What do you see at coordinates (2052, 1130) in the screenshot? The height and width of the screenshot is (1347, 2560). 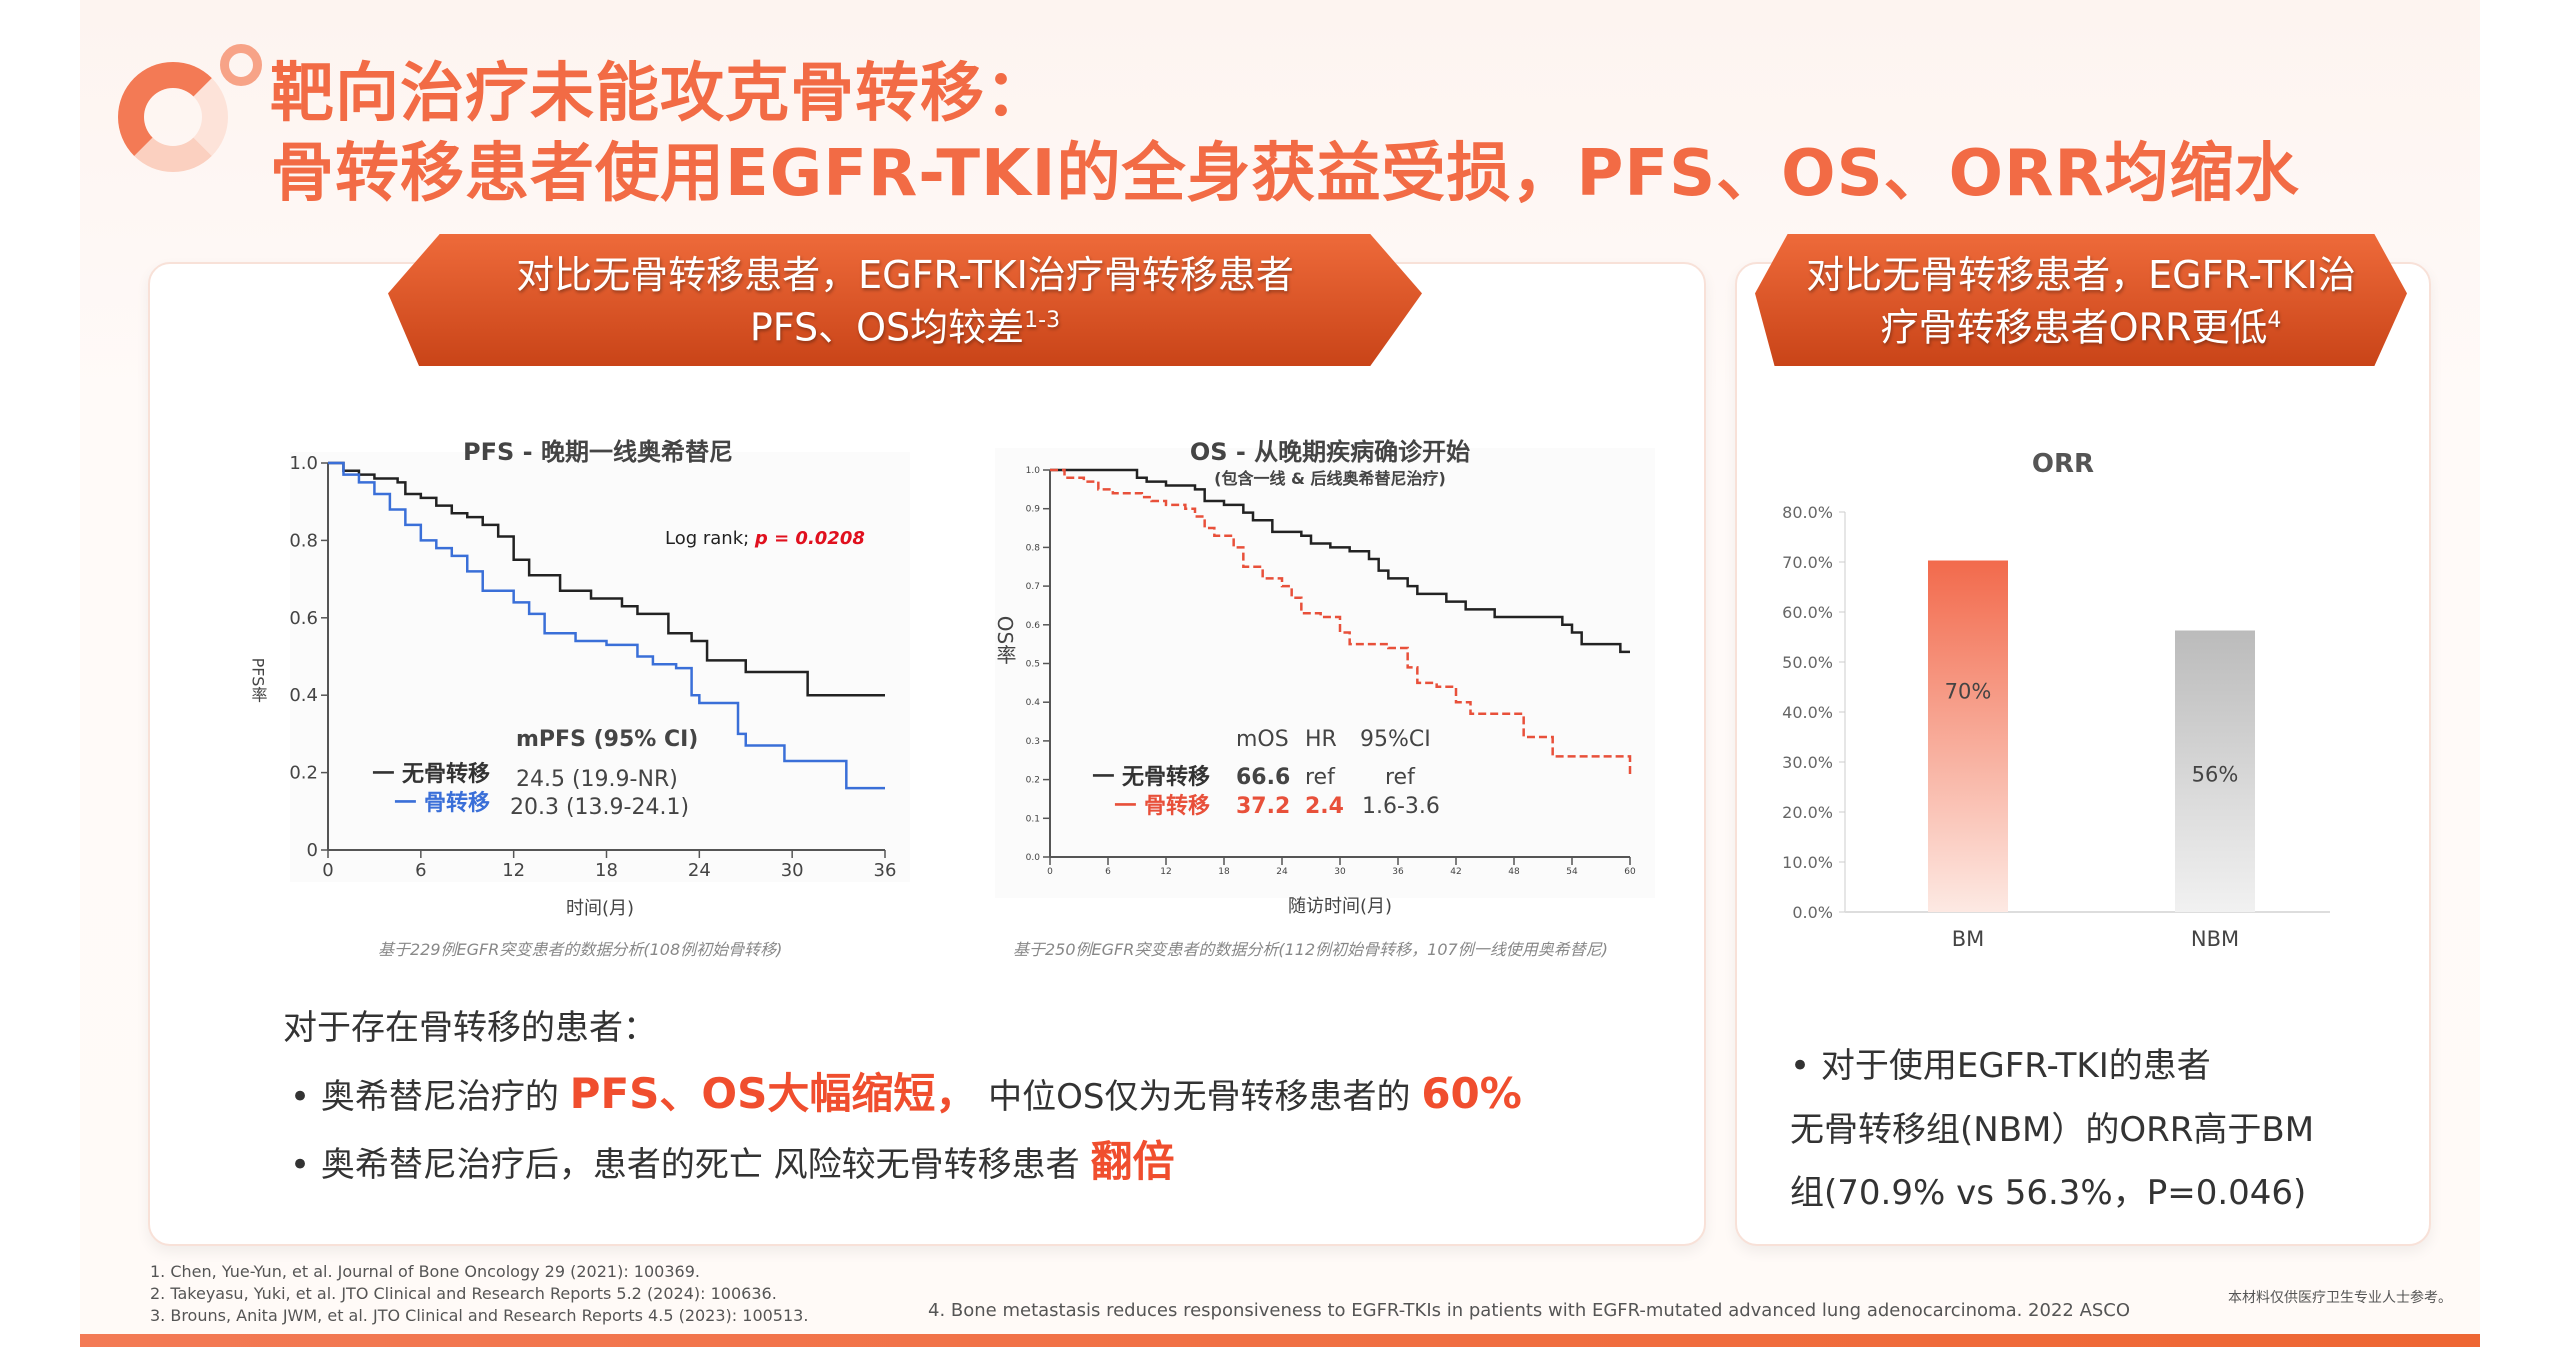 I see `right-bullet-line2: 无骨转移组(NBM）的ORR高于BM` at bounding box center [2052, 1130].